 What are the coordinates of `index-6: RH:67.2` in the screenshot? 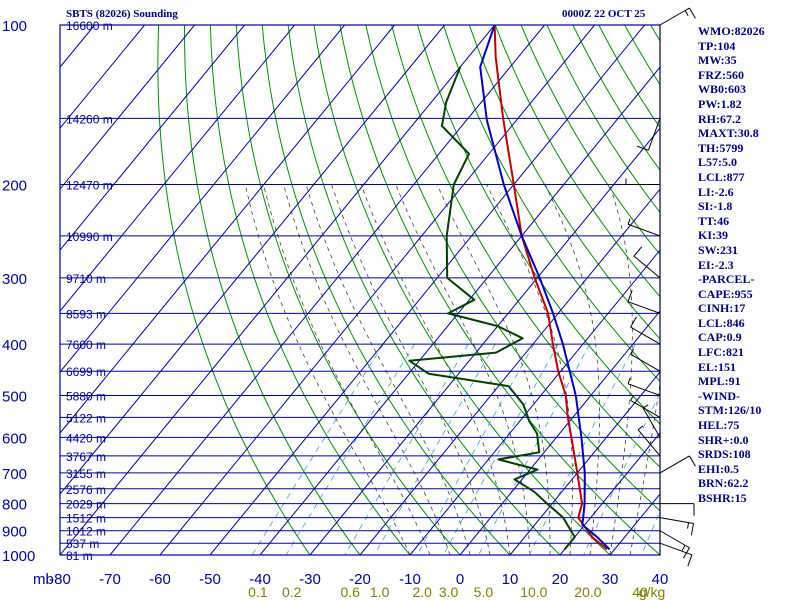 It's located at (719, 118).